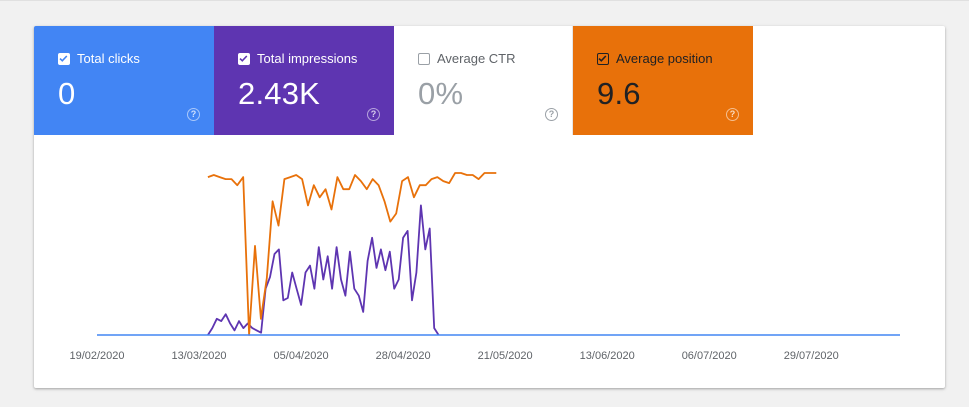 The image size is (969, 407). Describe the element at coordinates (108, 58) in the screenshot. I see `metric-label: Total clicks` at that location.